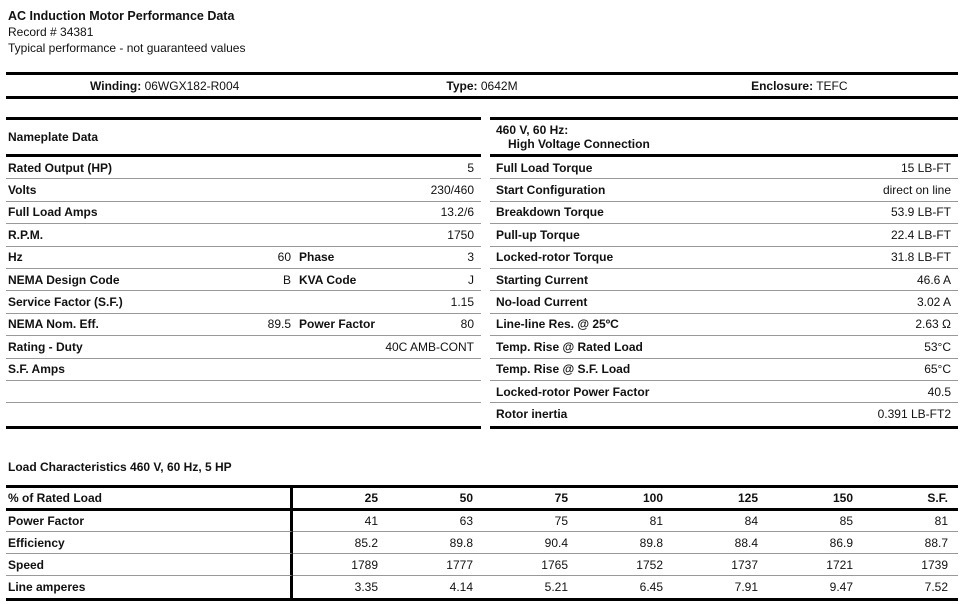 This screenshot has height=604, width=963. What do you see at coordinates (916, 190) in the screenshot?
I see `field-value: direct on line` at bounding box center [916, 190].